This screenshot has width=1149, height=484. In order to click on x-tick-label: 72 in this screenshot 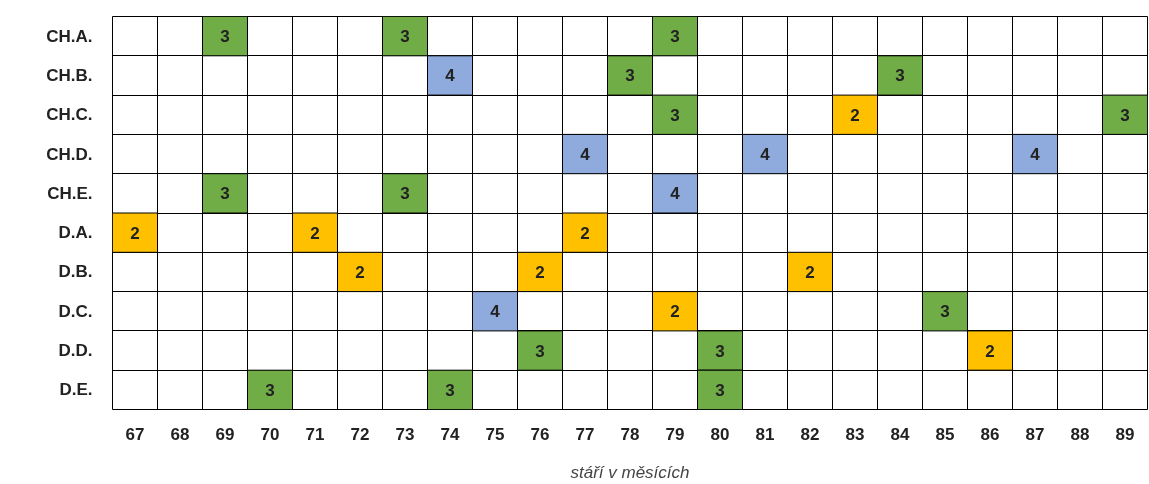, I will do `click(360, 434)`.